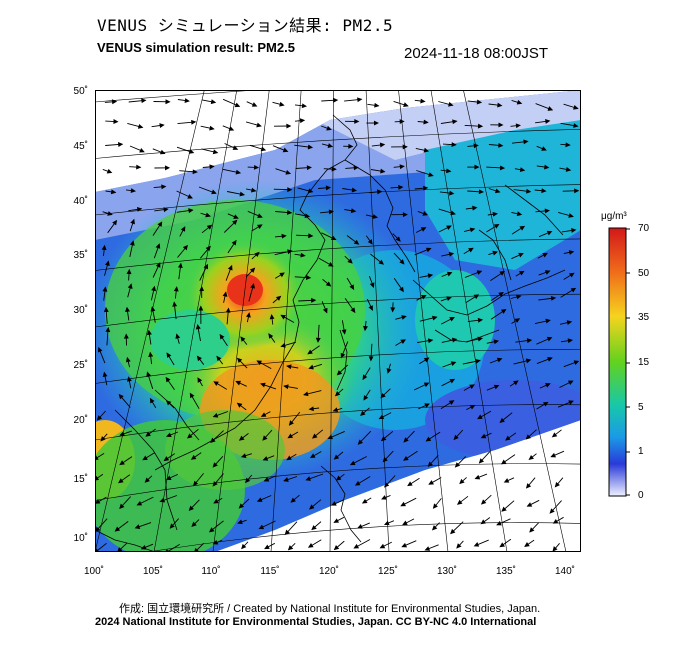  I want to click on lat-tick-label: 45˚, so click(80, 146).